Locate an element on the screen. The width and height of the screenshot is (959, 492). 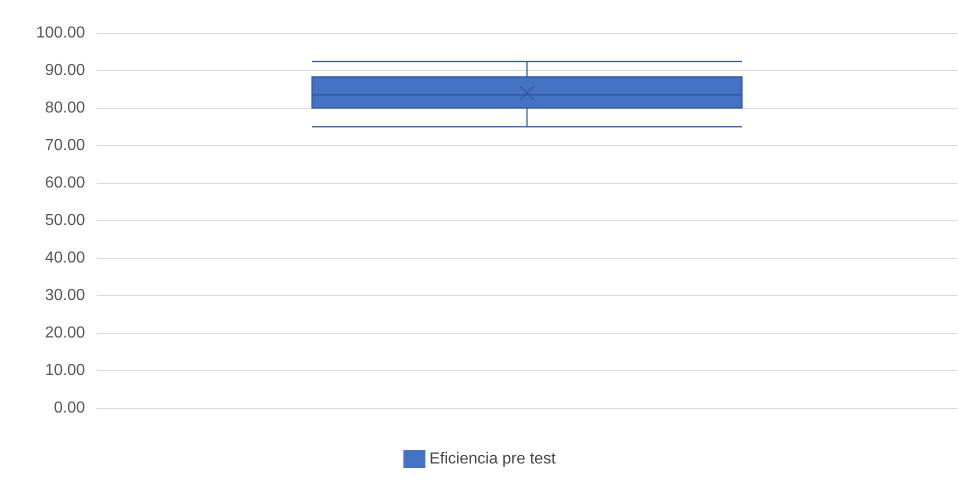
y-tick-label: 60.00 is located at coordinates (65, 183).